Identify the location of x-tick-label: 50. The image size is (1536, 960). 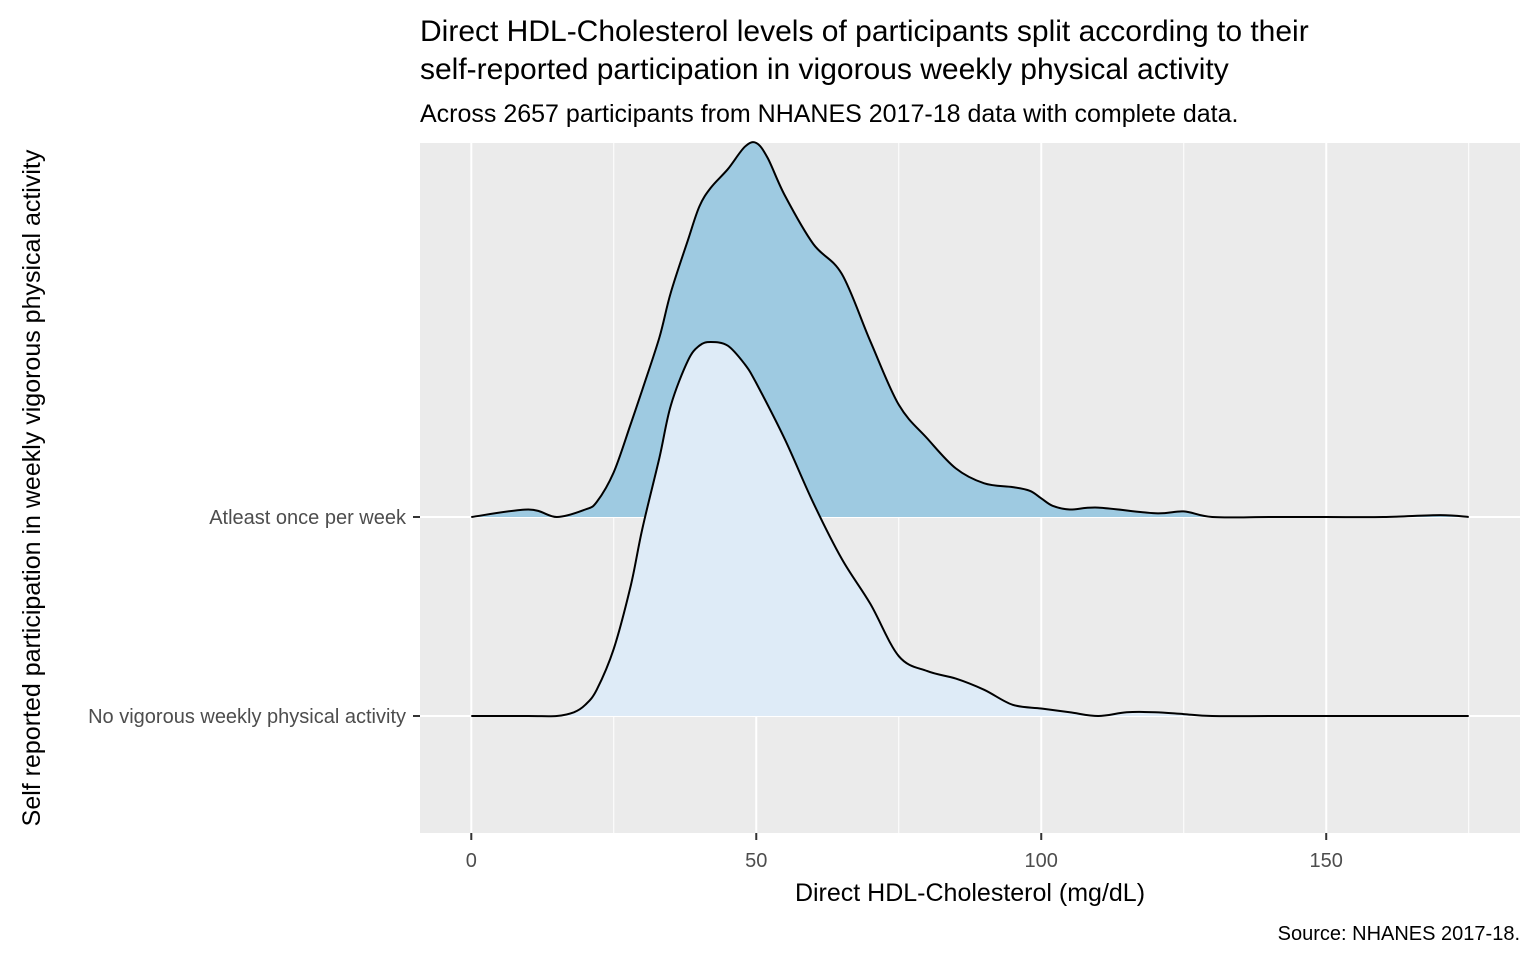
(756, 861).